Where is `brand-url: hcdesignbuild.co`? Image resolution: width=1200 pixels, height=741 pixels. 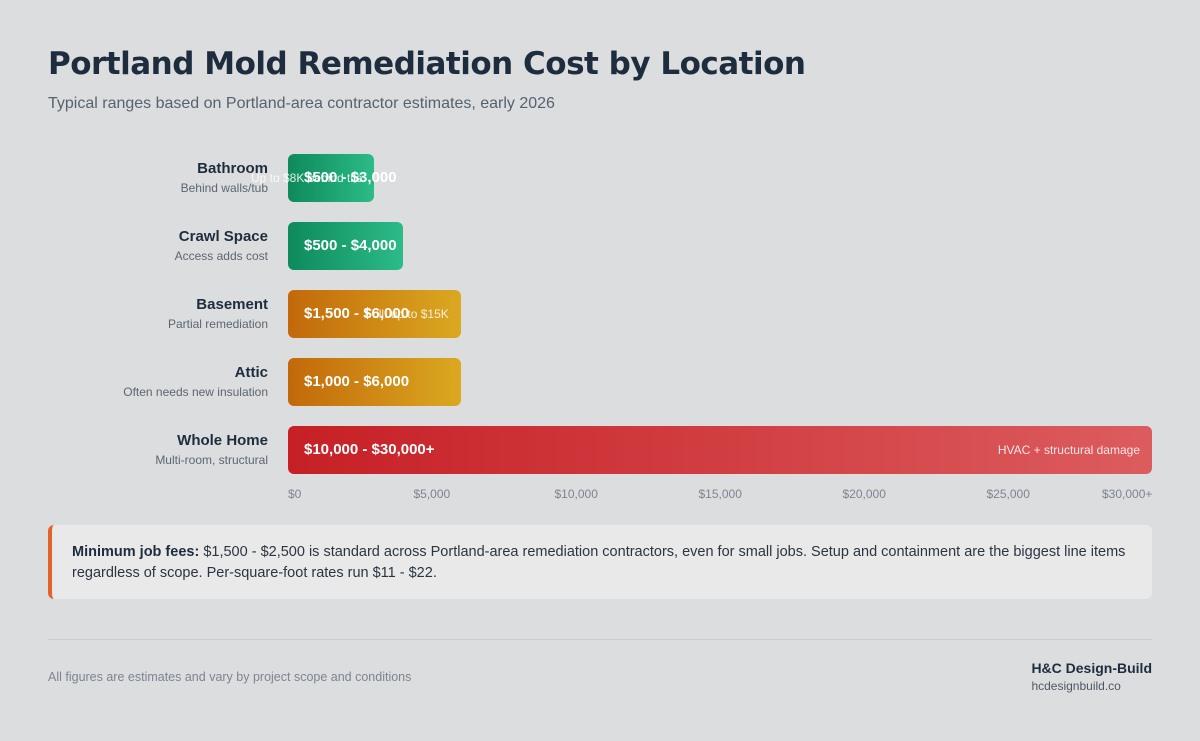
brand-url: hcdesignbuild.co is located at coordinates (1076, 686).